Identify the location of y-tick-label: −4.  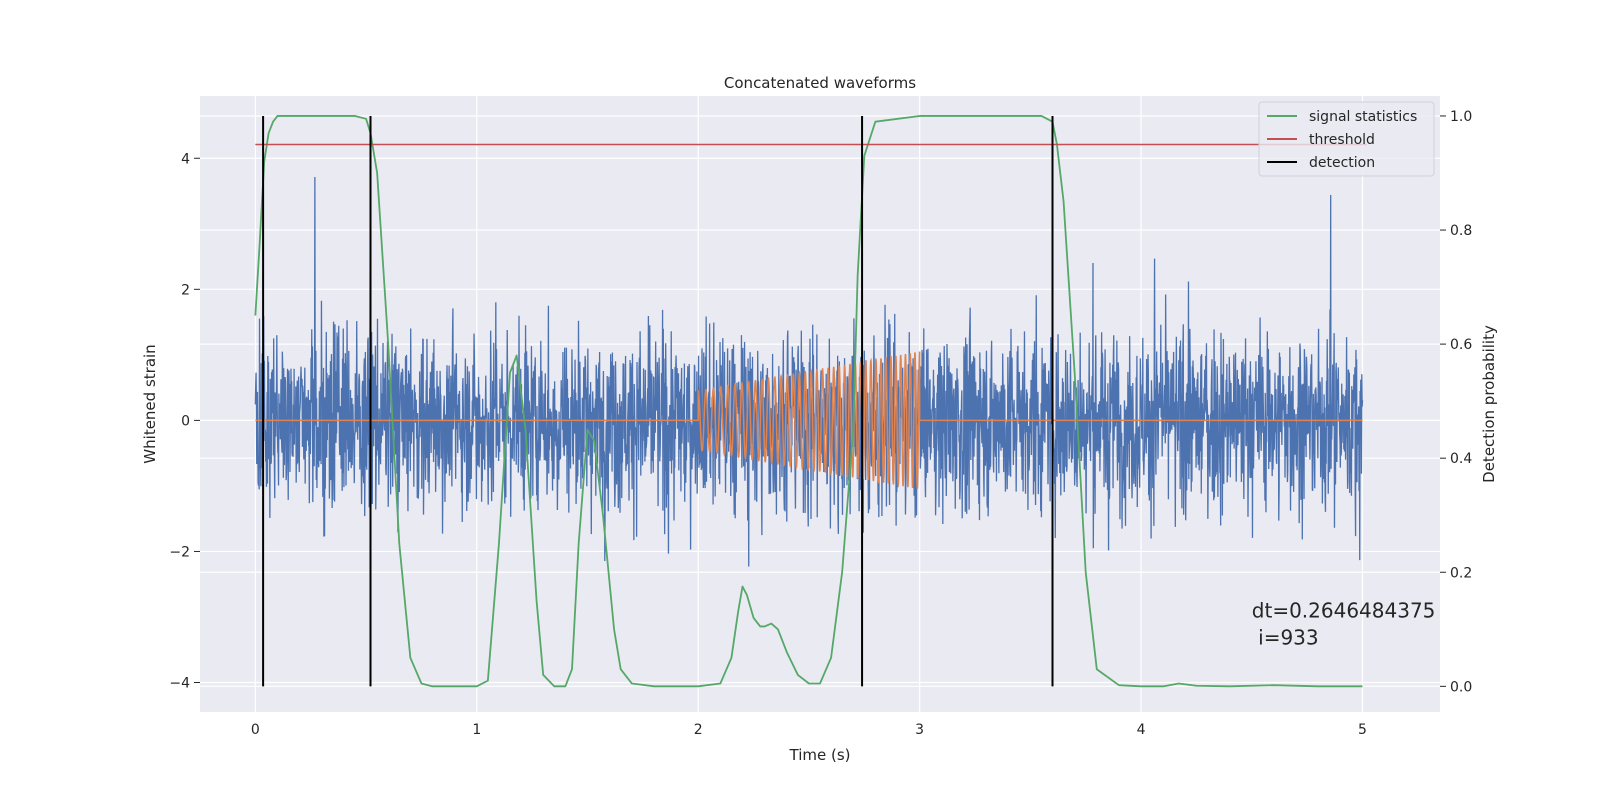
(179, 684).